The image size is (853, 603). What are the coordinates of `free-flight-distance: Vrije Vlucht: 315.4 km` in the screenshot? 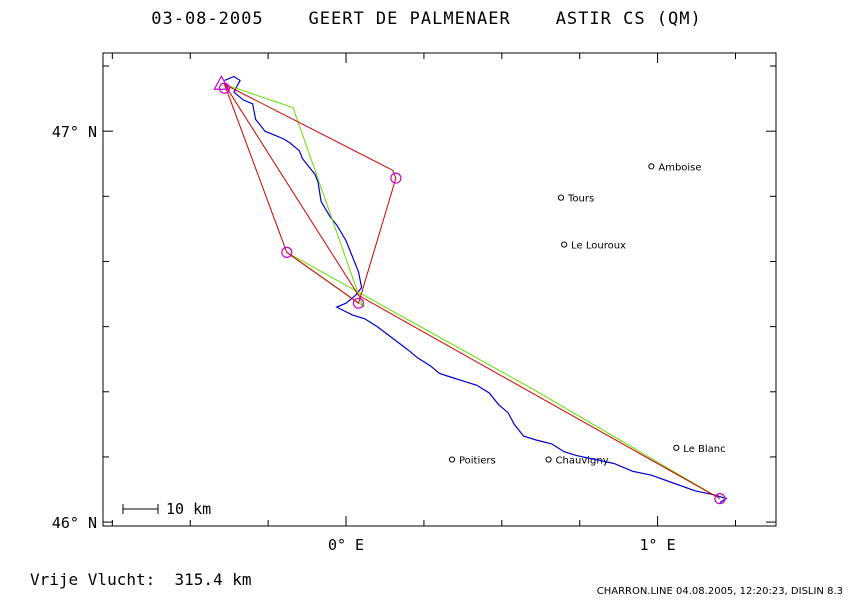 It's located at (141, 579).